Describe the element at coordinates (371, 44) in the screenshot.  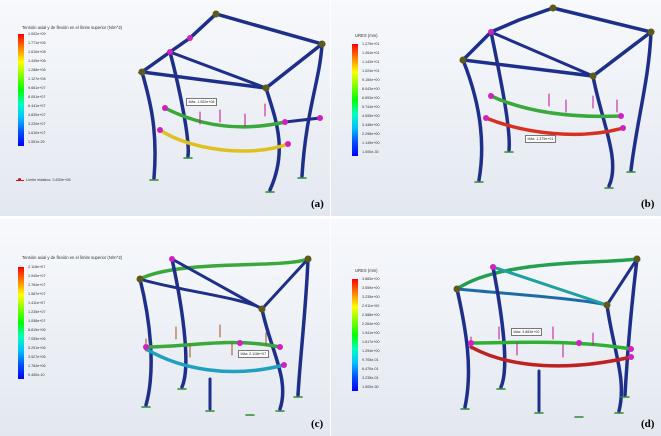
I see `legend-tick-label: 1.279e+01` at that location.